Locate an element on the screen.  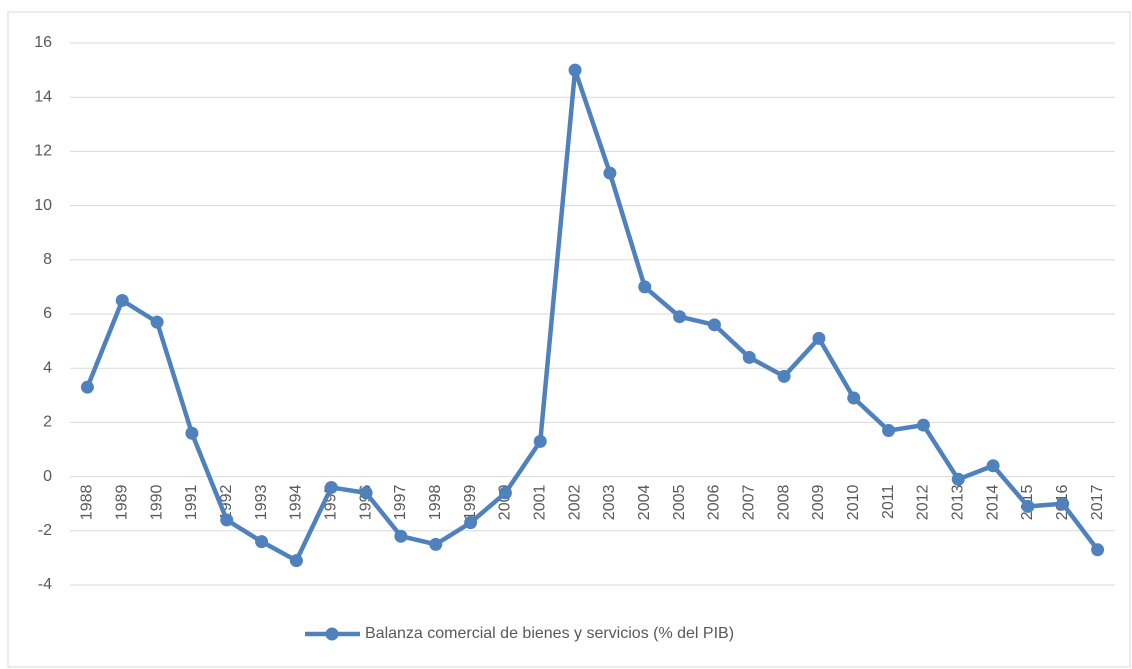
y-tick-label: 6 is located at coordinates (47, 313).